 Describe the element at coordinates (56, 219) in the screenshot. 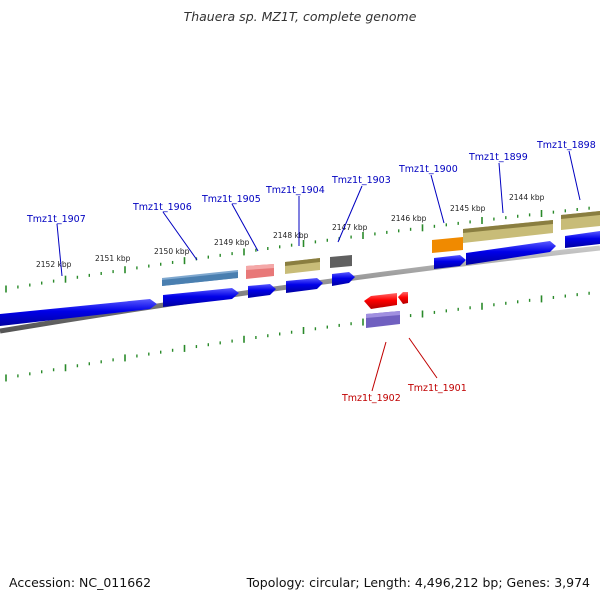

I see `gene-label: Tmz1t_1907` at that location.